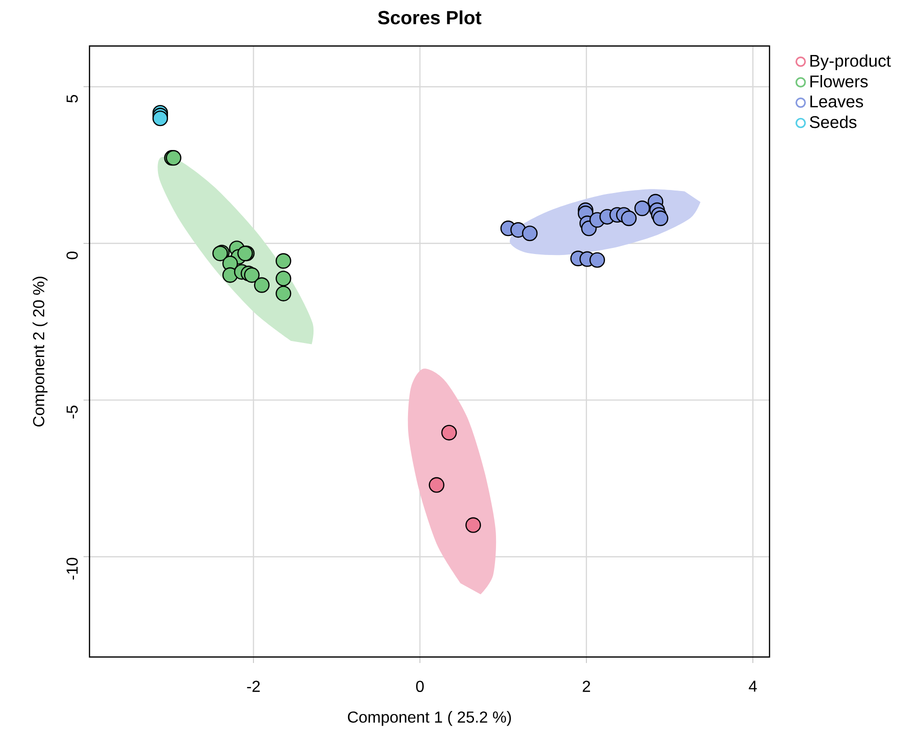 Image resolution: width=909 pixels, height=738 pixels. What do you see at coordinates (253, 686) in the screenshot?
I see `x-tick-label: -2` at bounding box center [253, 686].